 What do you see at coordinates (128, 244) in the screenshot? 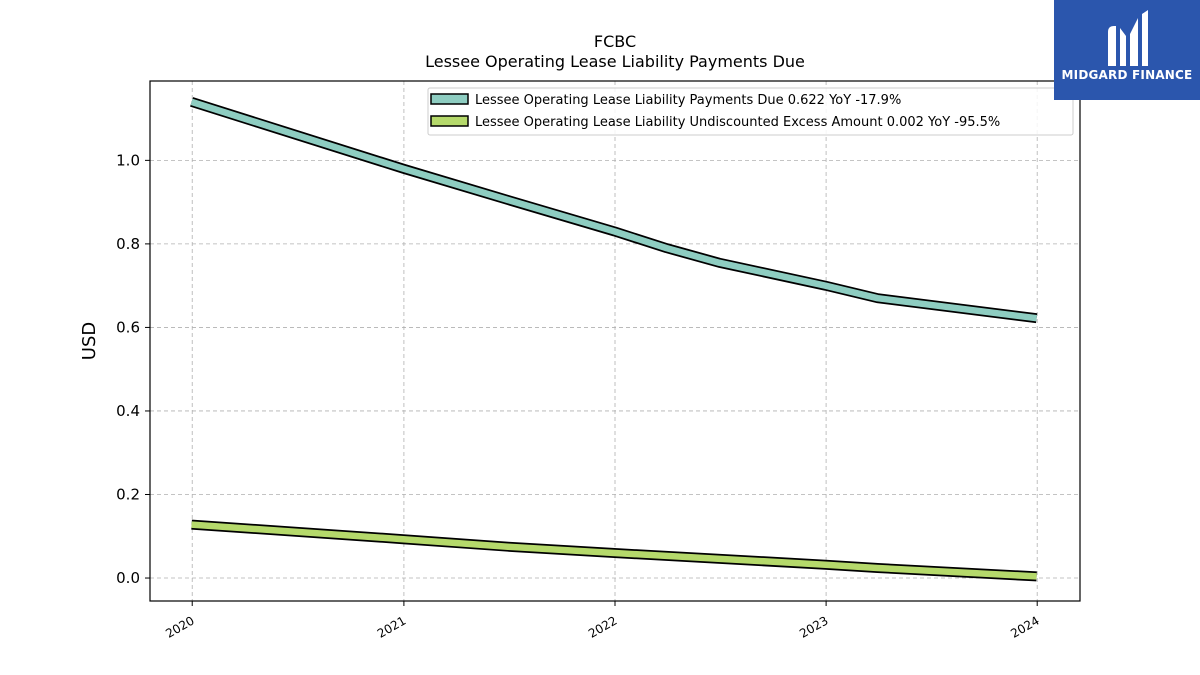
I see `y-tick-label: 0.8` at bounding box center [128, 244].